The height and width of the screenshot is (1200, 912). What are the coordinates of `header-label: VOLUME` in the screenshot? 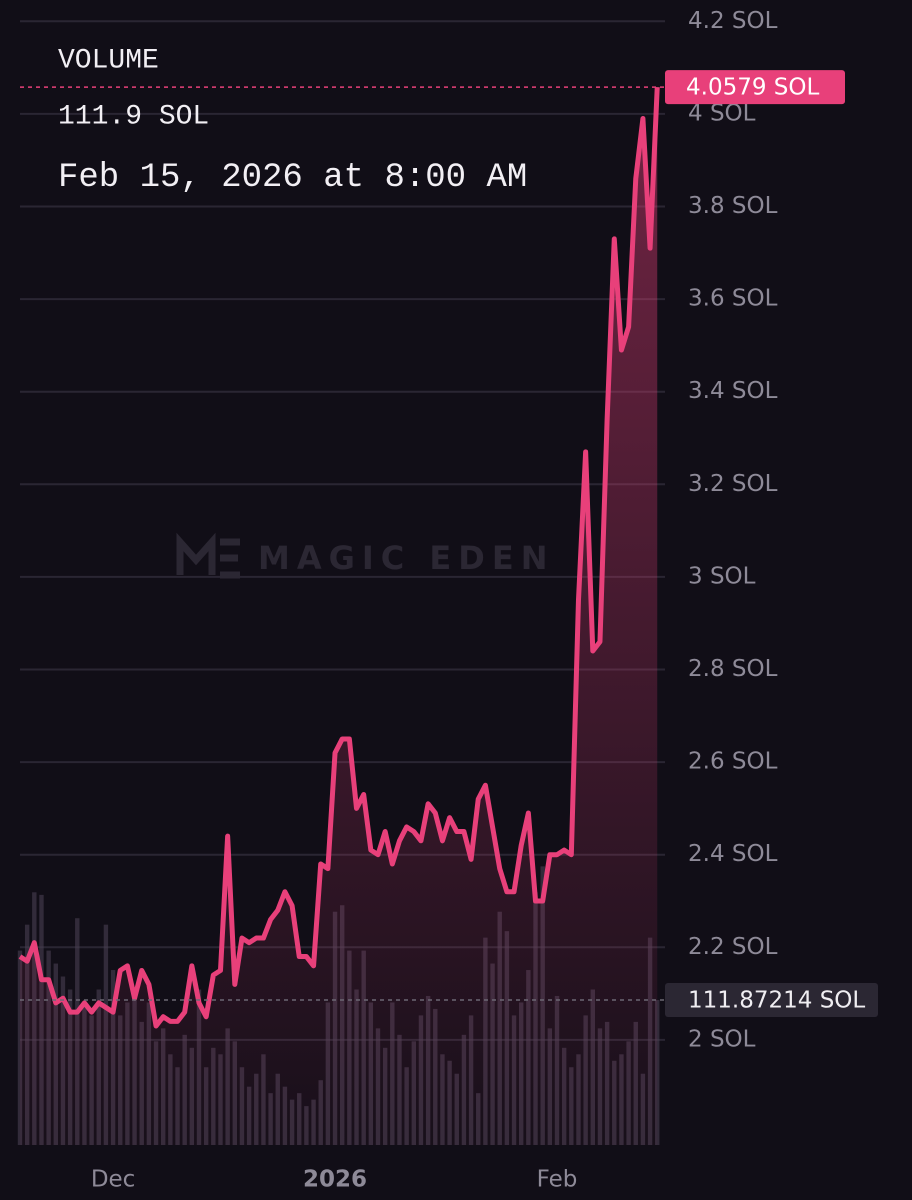 It's located at (108, 60).